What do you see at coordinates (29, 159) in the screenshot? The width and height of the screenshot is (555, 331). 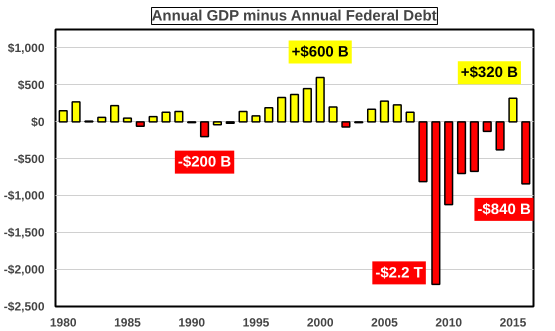 I see `y-tick-label: -$500` at bounding box center [29, 159].